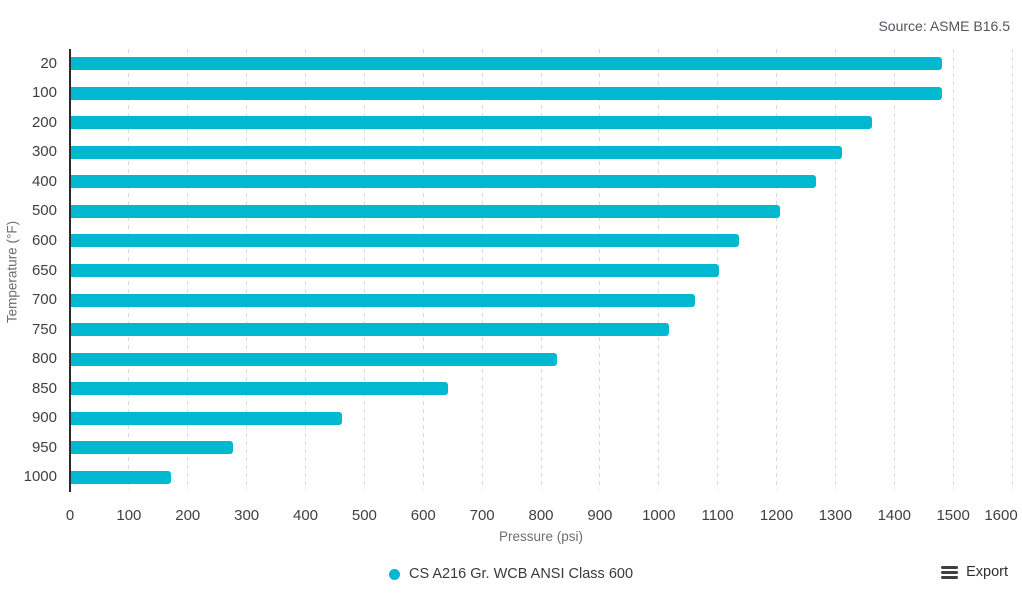 This screenshot has height=594, width=1022. What do you see at coordinates (521, 574) in the screenshot?
I see `legend-label: CS A216 Gr. WCB ANSI Class 600` at bounding box center [521, 574].